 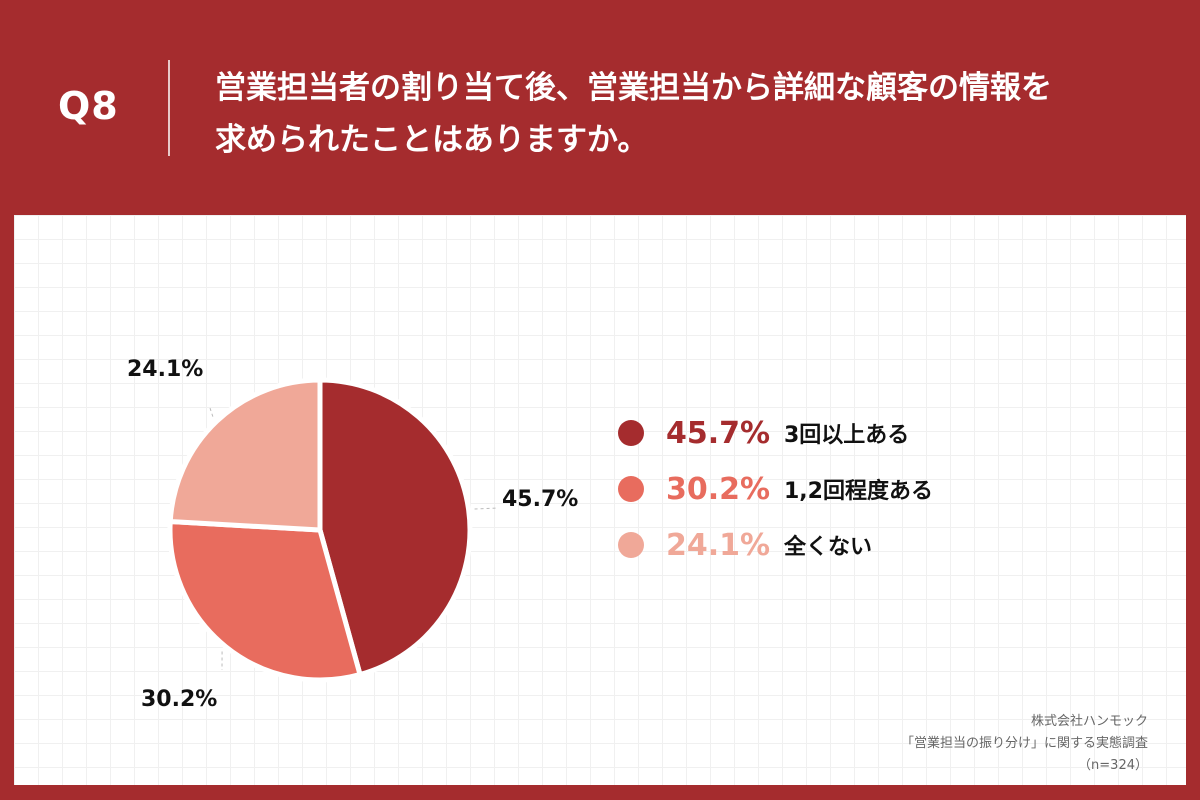 What do you see at coordinates (265, 601) in the screenshot?
I see `slice-1-2-times` at bounding box center [265, 601].